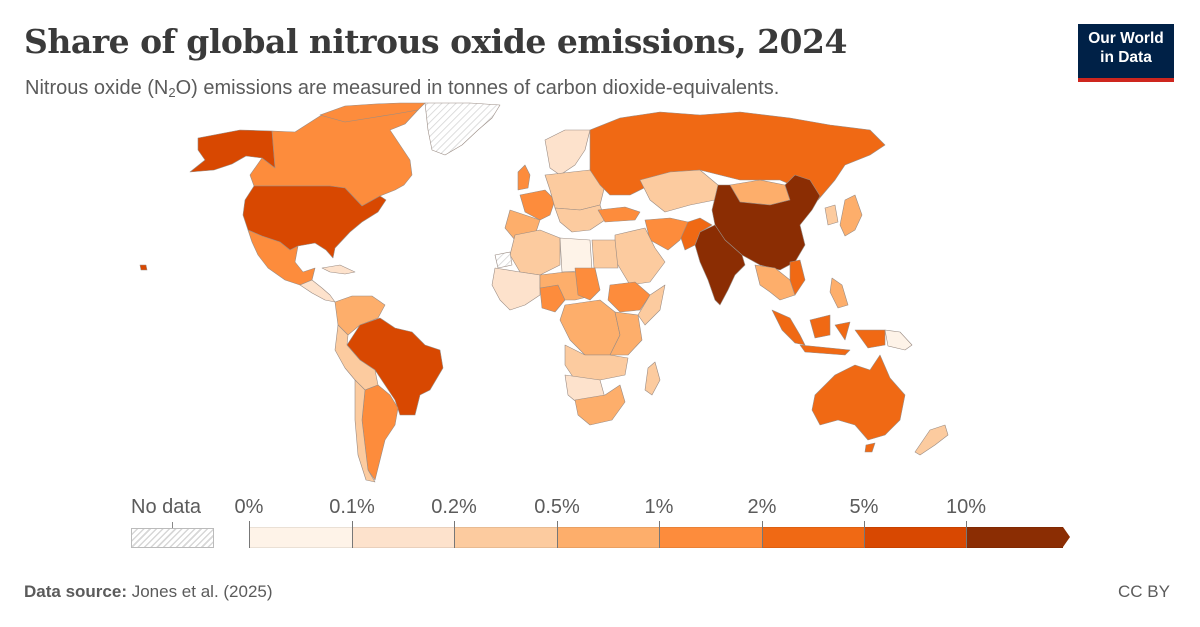 This screenshot has height=627, width=1200. Describe the element at coordinates (567, 152) in the screenshot. I see `region-scandinavia` at that location.